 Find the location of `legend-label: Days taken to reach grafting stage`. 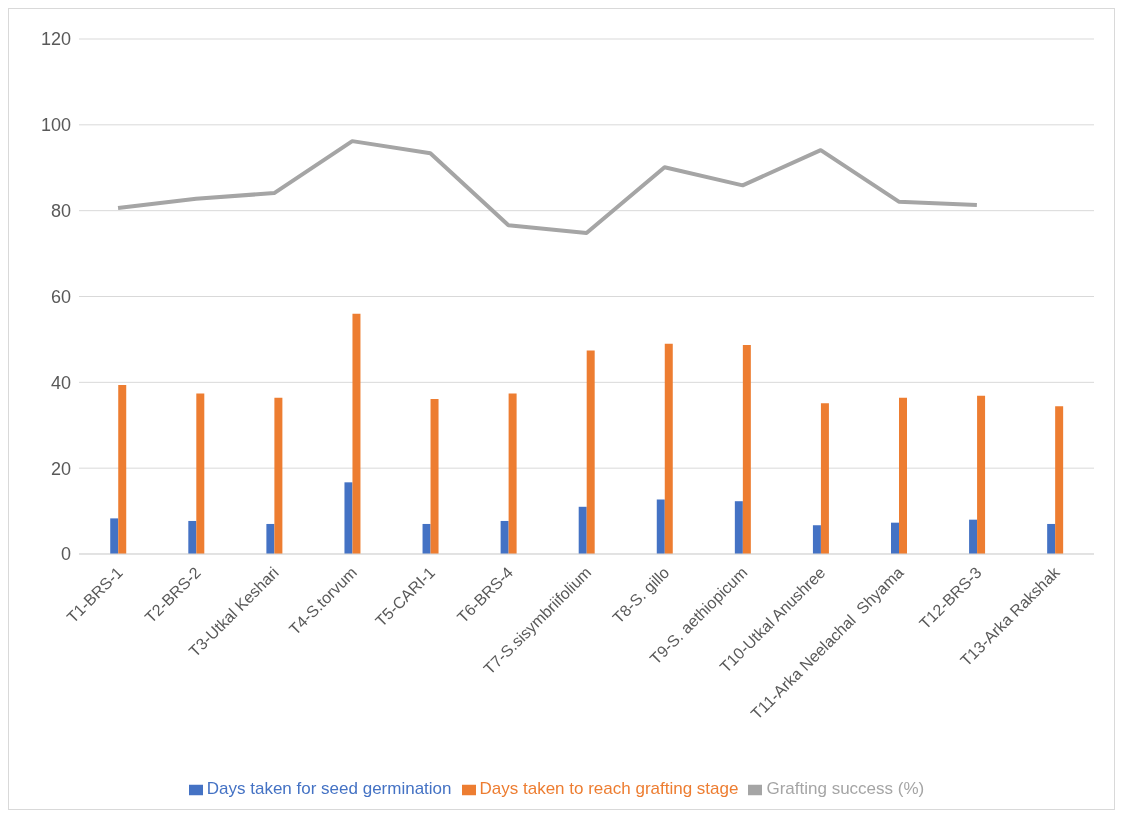

legend-label: Days taken to reach grafting stage is located at coordinates (609, 788).